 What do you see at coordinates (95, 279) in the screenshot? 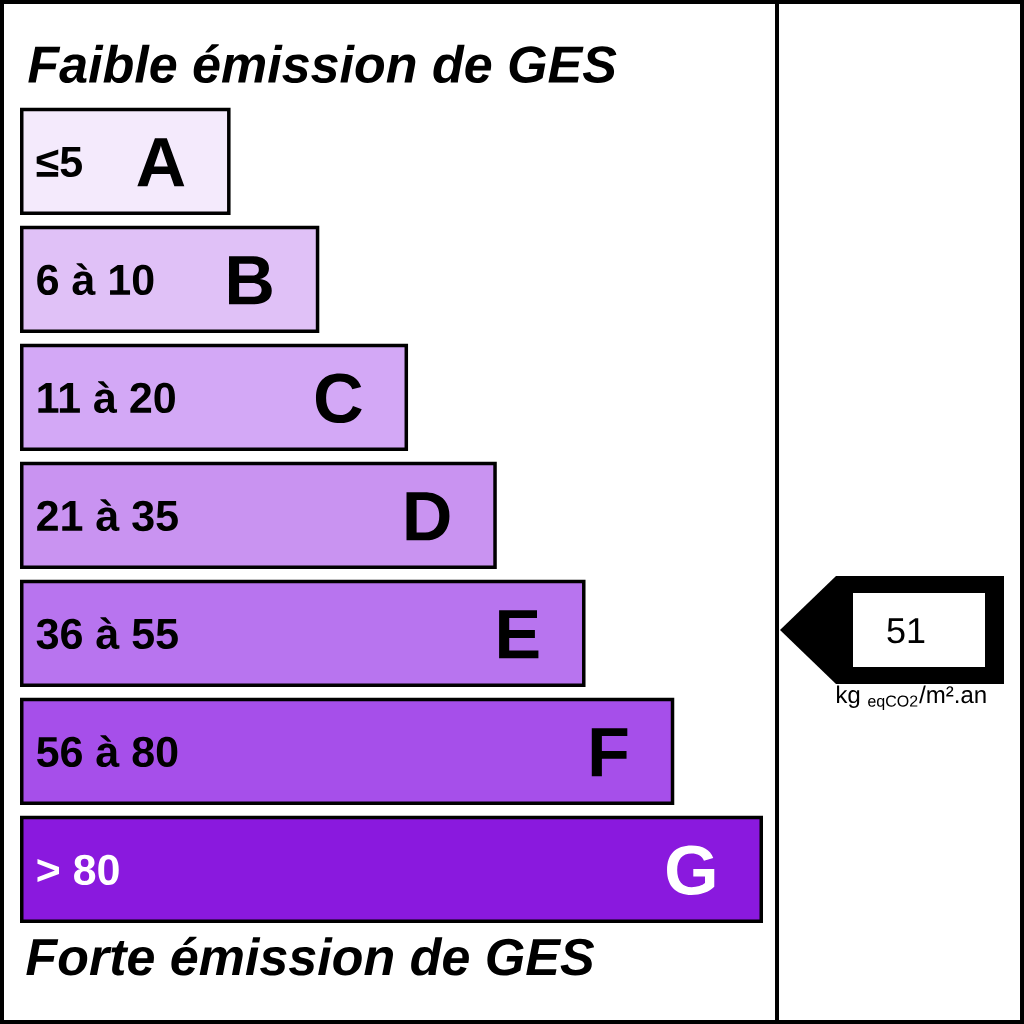
I see `annotation: 6 à 10` at bounding box center [95, 279].